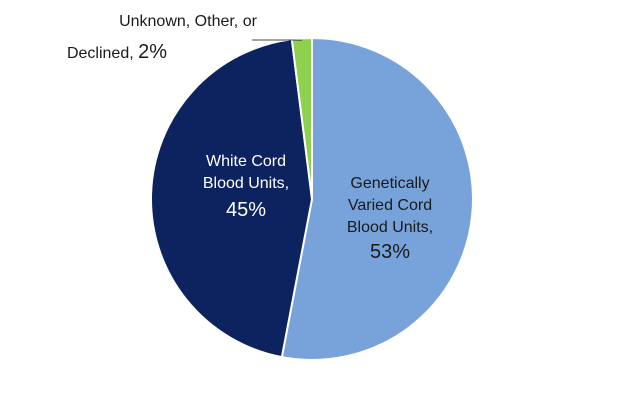  I want to click on slice-label-1-line-0: White Cord, so click(246, 161).